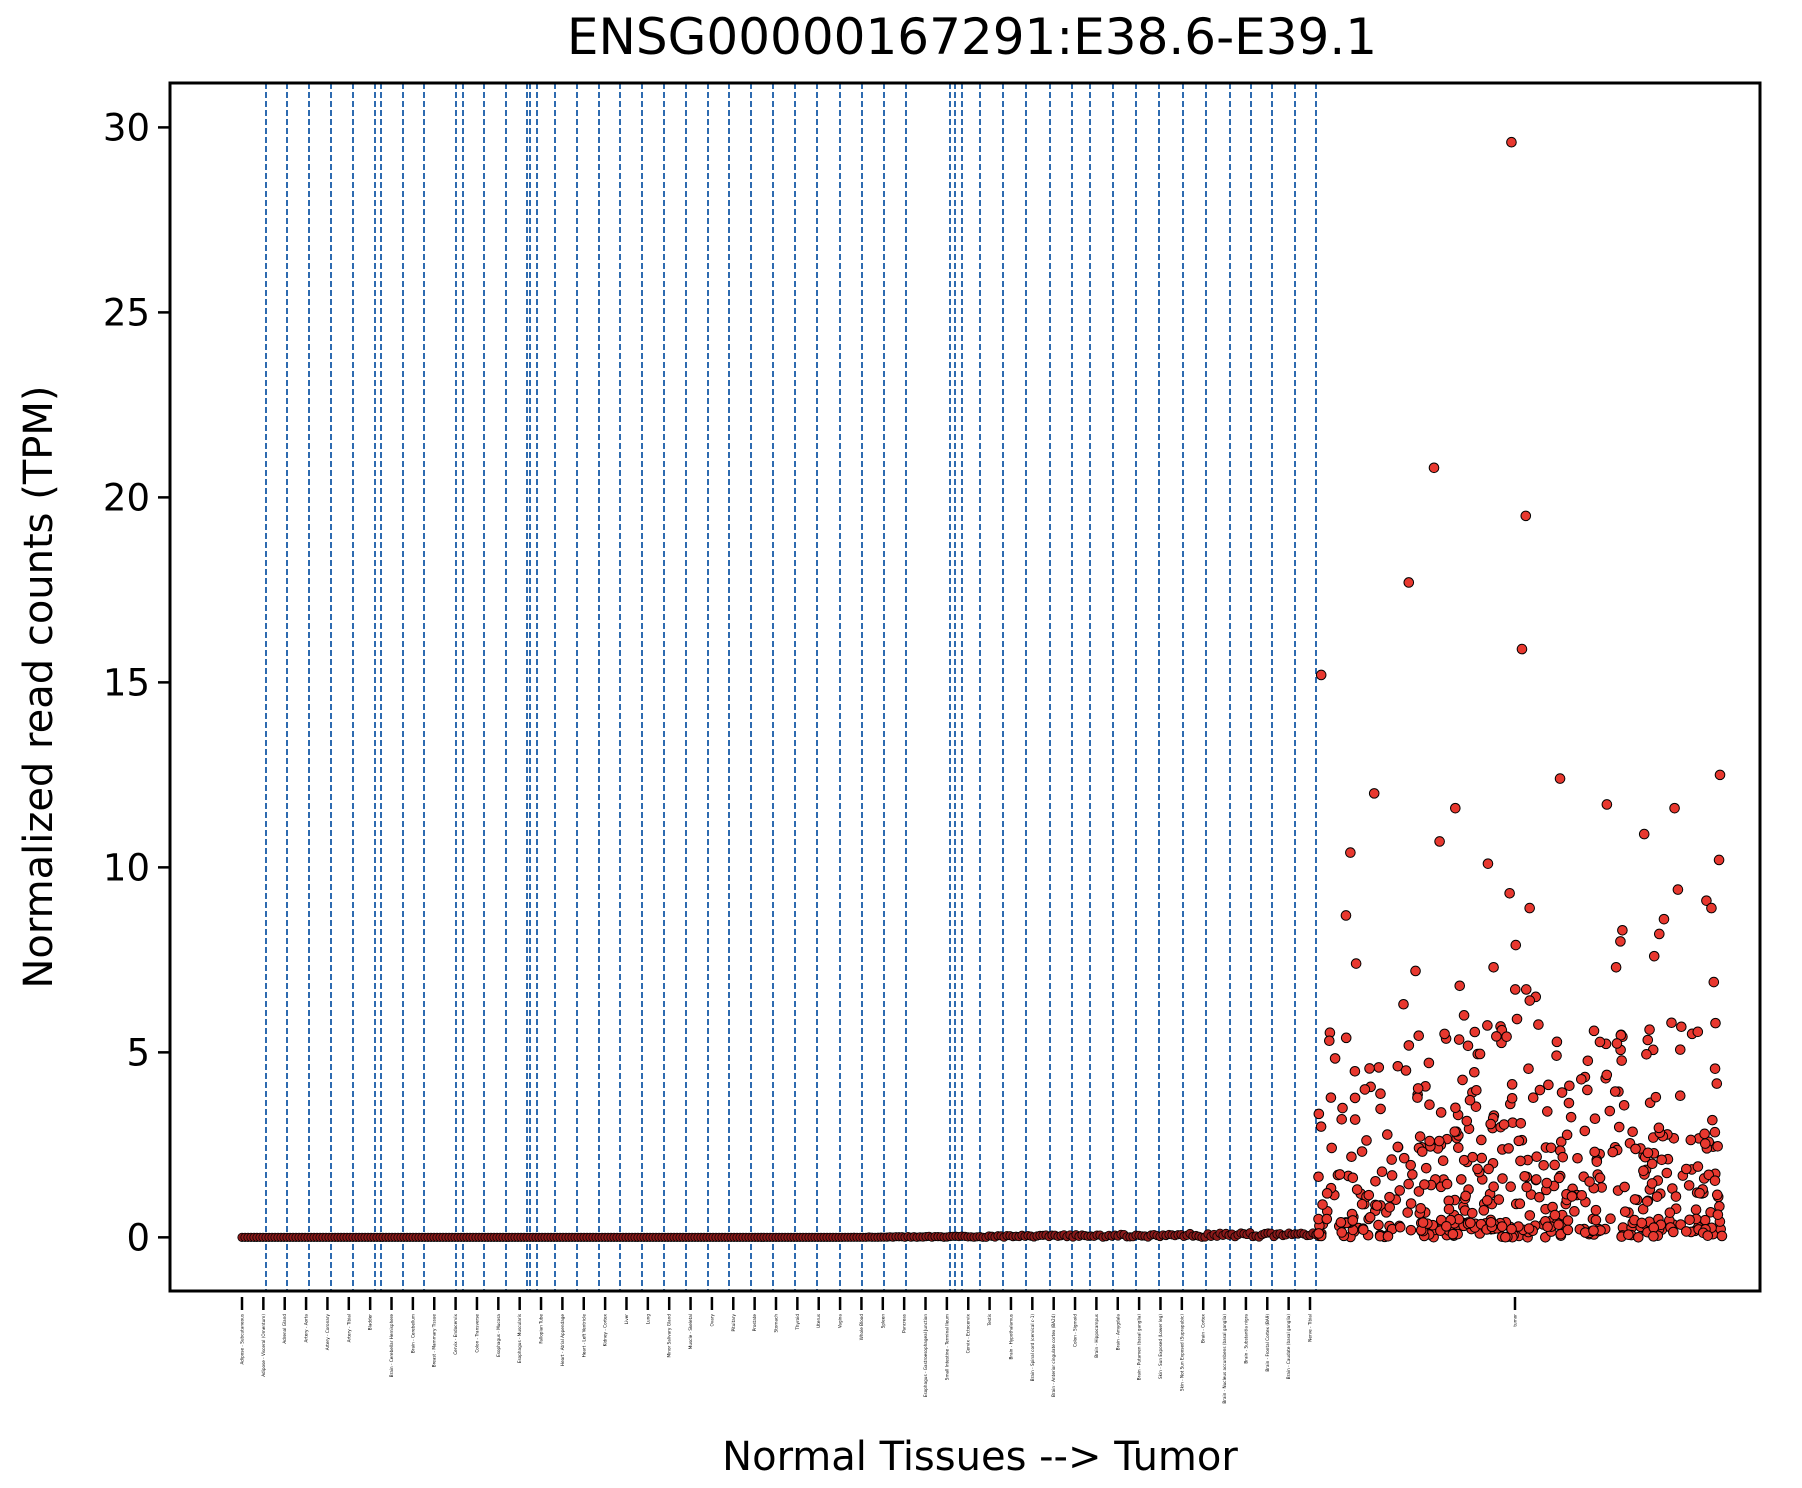  I want to click on x-tick-label: Brain - Anterior cingulate cortex (BA24), so click(1053, 1355).